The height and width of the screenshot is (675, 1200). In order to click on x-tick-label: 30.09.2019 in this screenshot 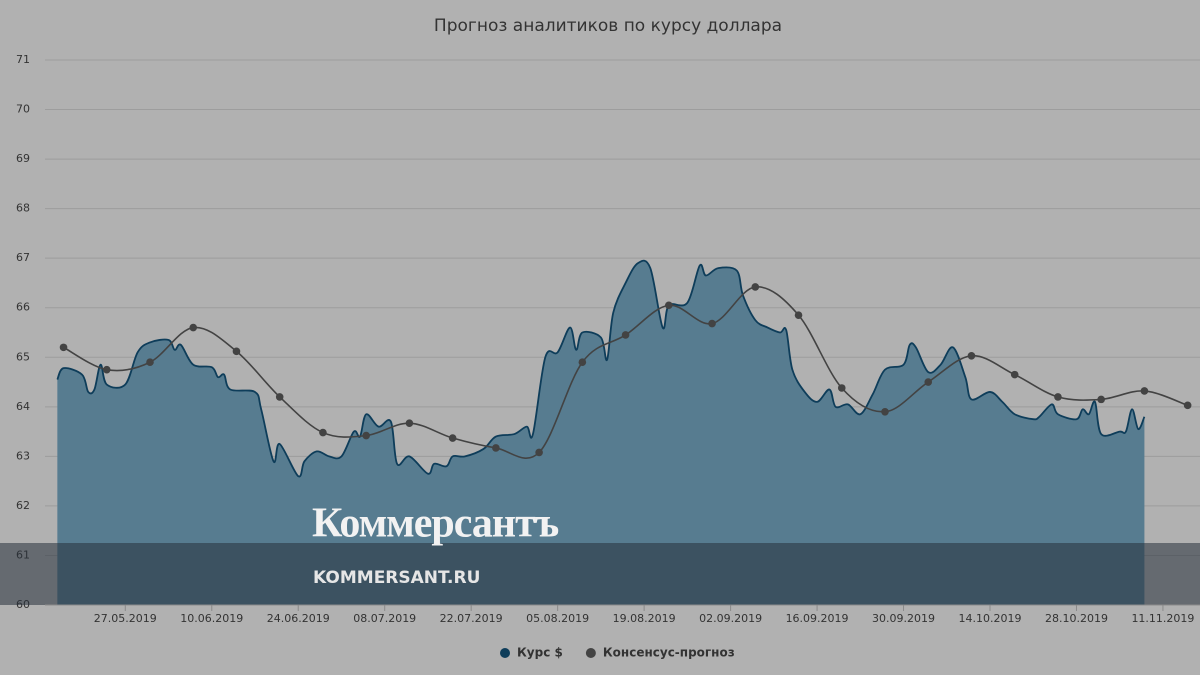, I will do `click(903, 618)`.